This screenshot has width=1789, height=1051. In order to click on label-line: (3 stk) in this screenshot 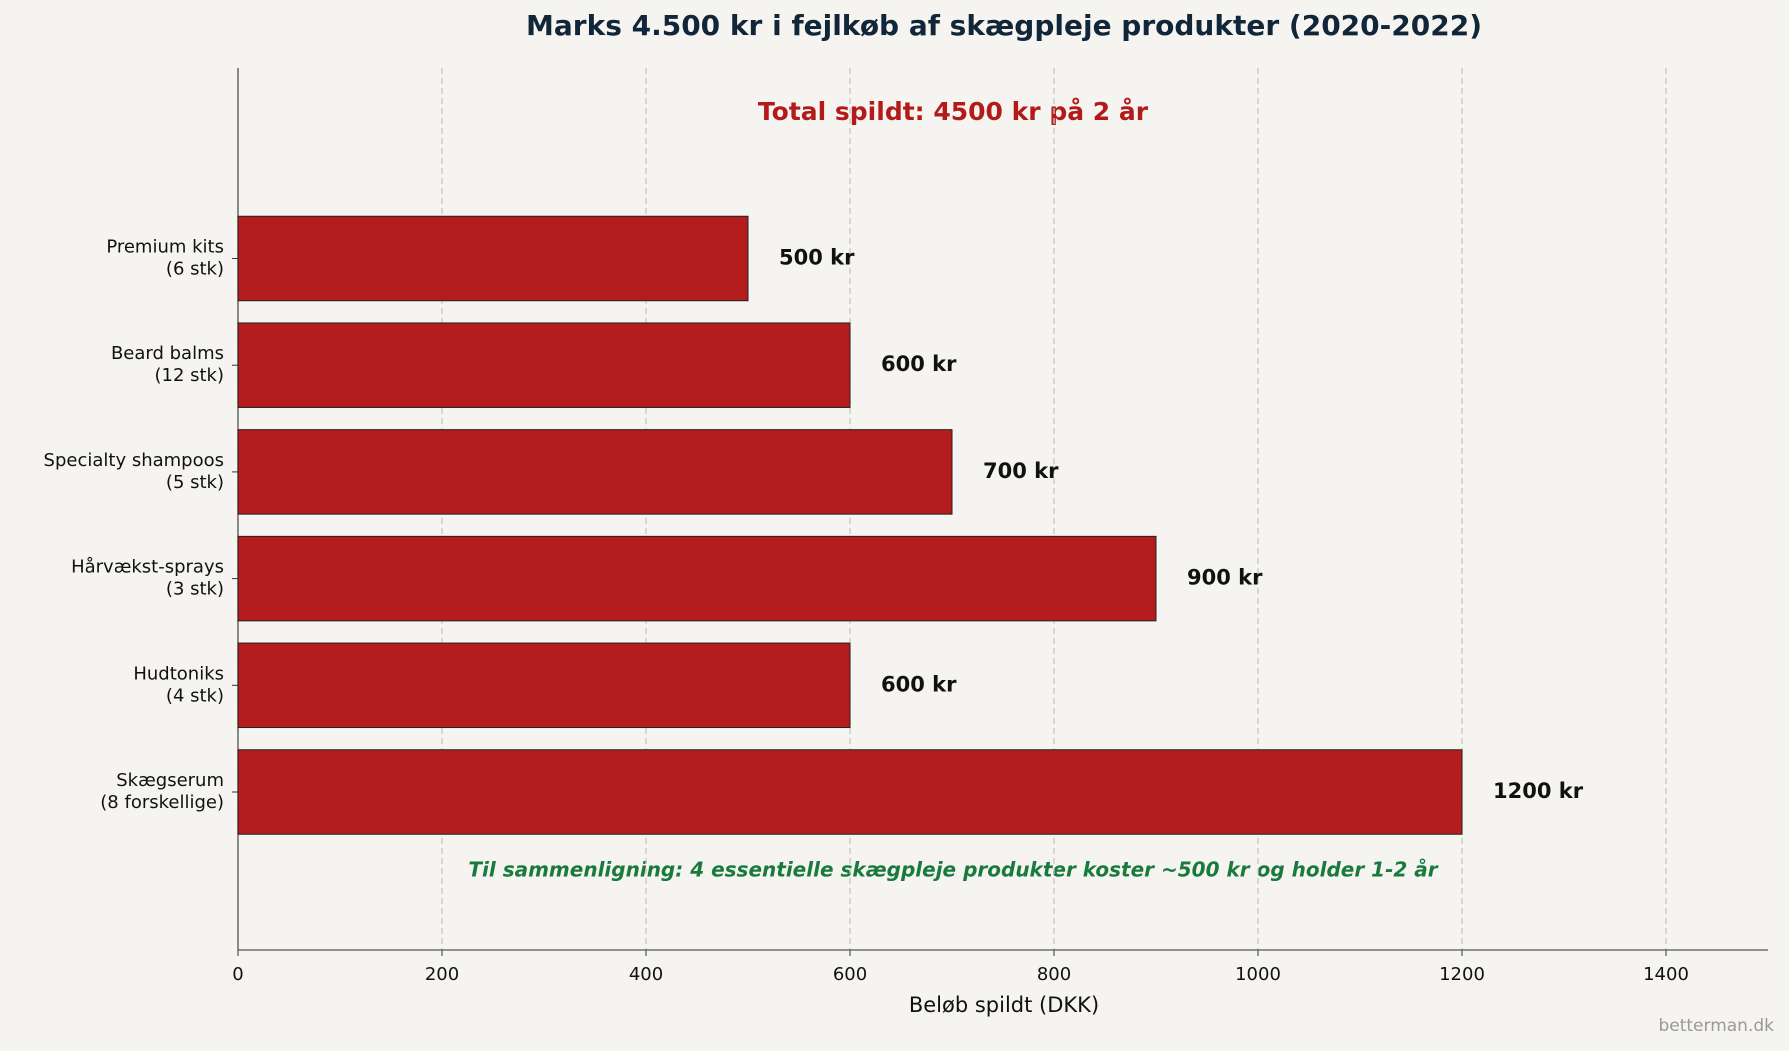, I will do `click(195, 589)`.